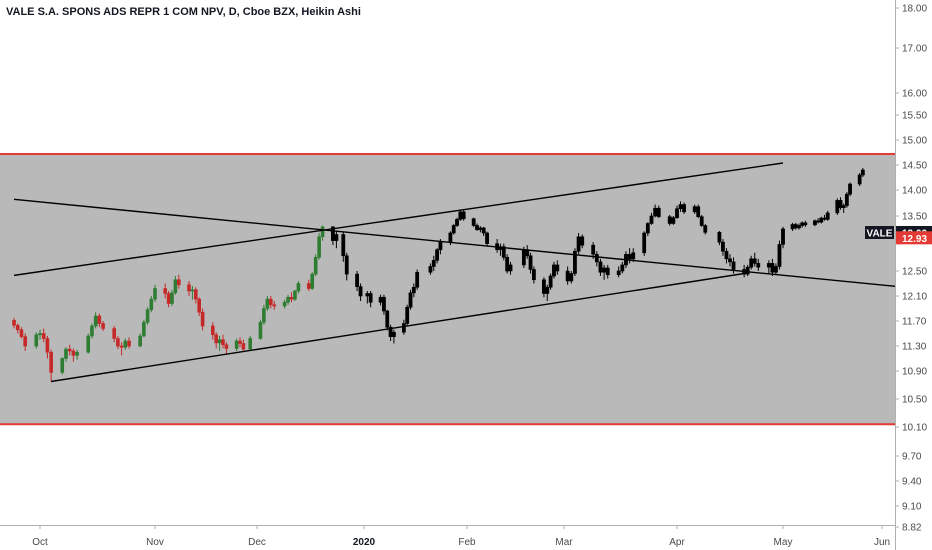 The height and width of the screenshot is (550, 932). What do you see at coordinates (898, 235) in the screenshot?
I see `price-labels: VALE13.0012.93` at bounding box center [898, 235].